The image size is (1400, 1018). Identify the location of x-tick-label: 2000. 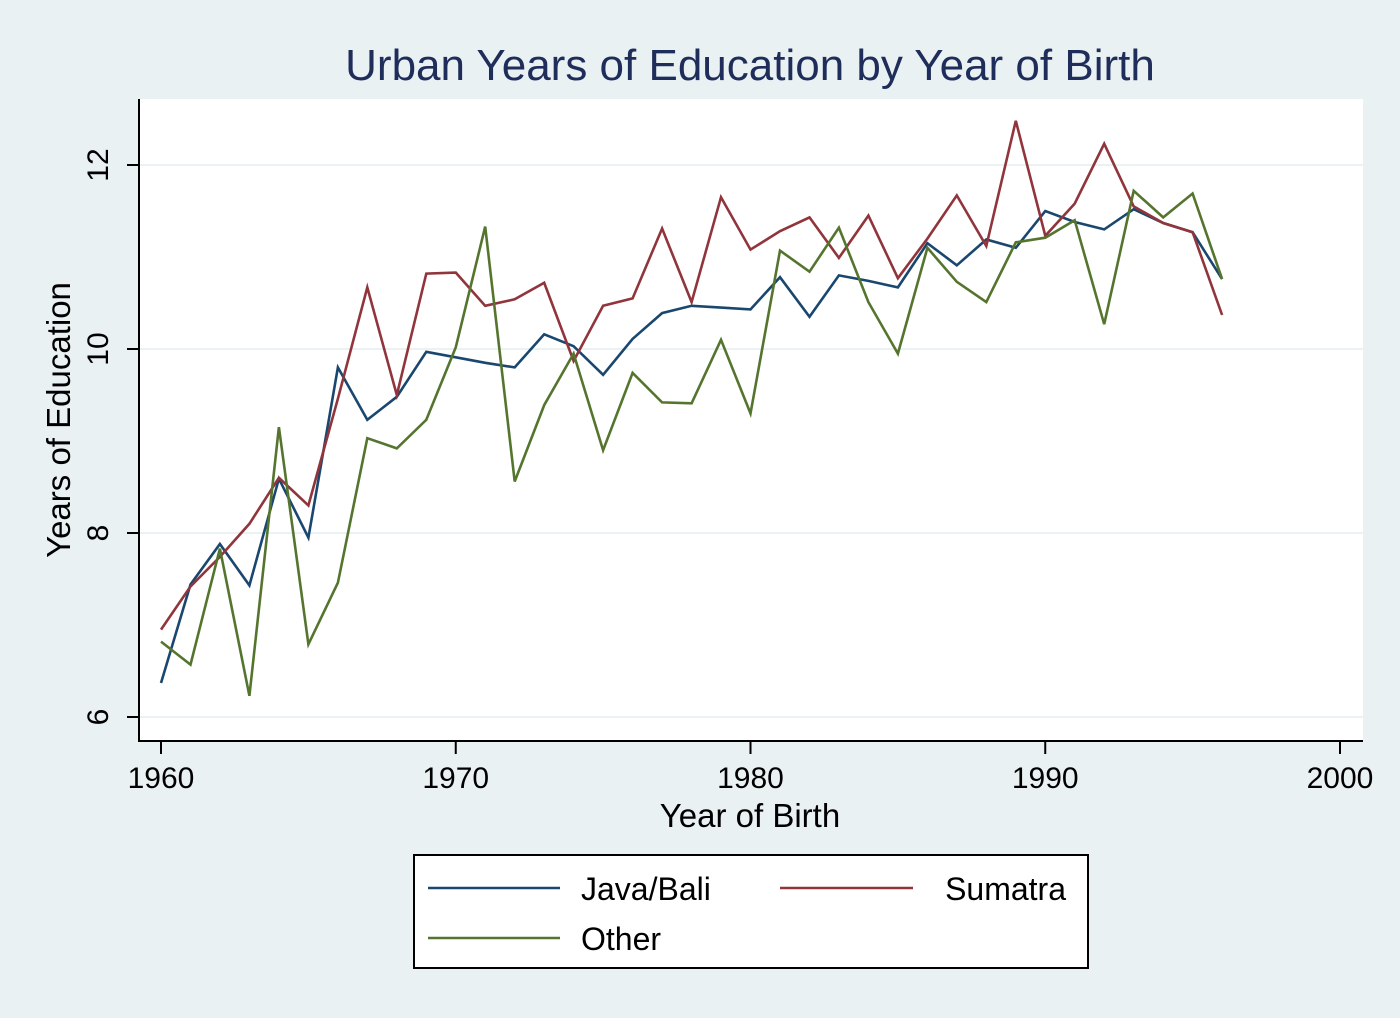
(1340, 778).